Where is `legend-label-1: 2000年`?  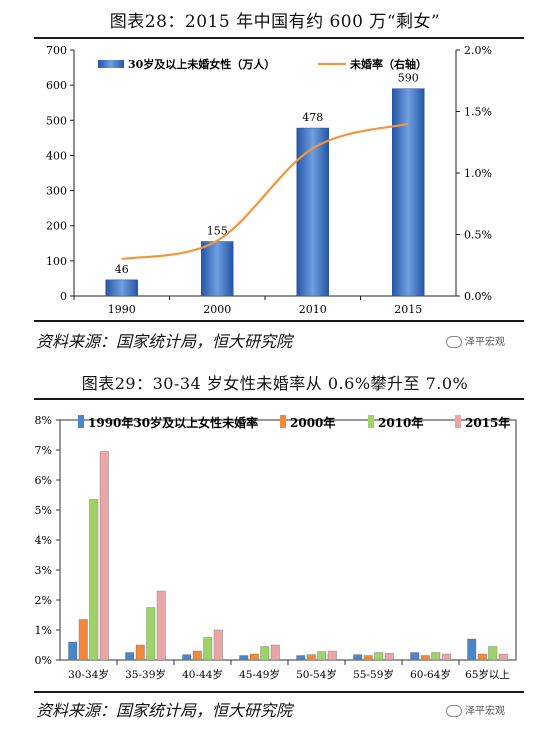 legend-label-1: 2000年 is located at coordinates (312, 422).